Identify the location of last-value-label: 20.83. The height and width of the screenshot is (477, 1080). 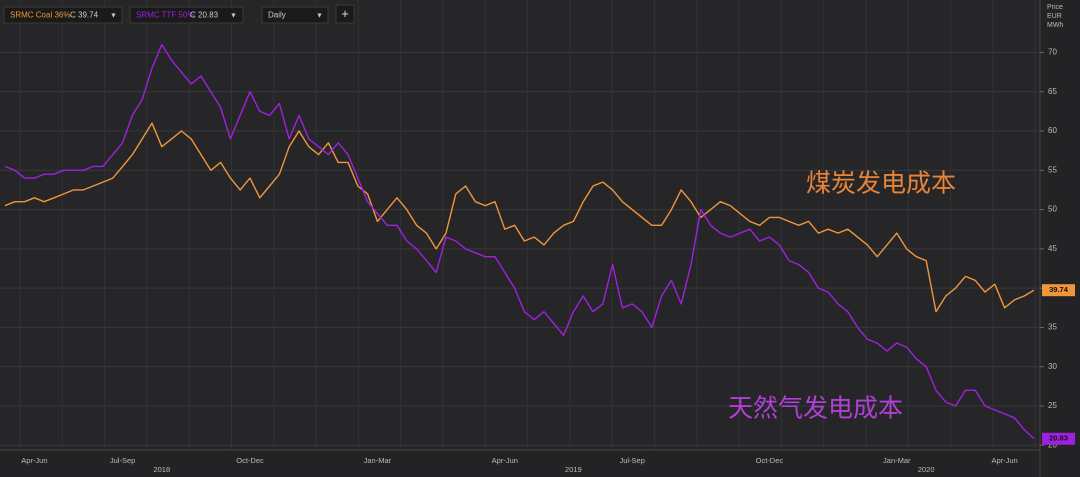
(1058, 438).